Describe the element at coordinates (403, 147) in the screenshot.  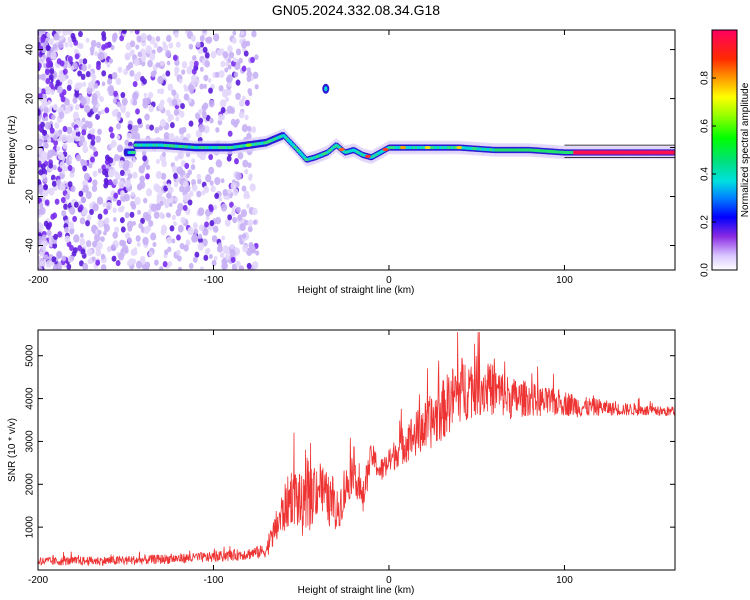
I see `ridge-hotspot` at that location.